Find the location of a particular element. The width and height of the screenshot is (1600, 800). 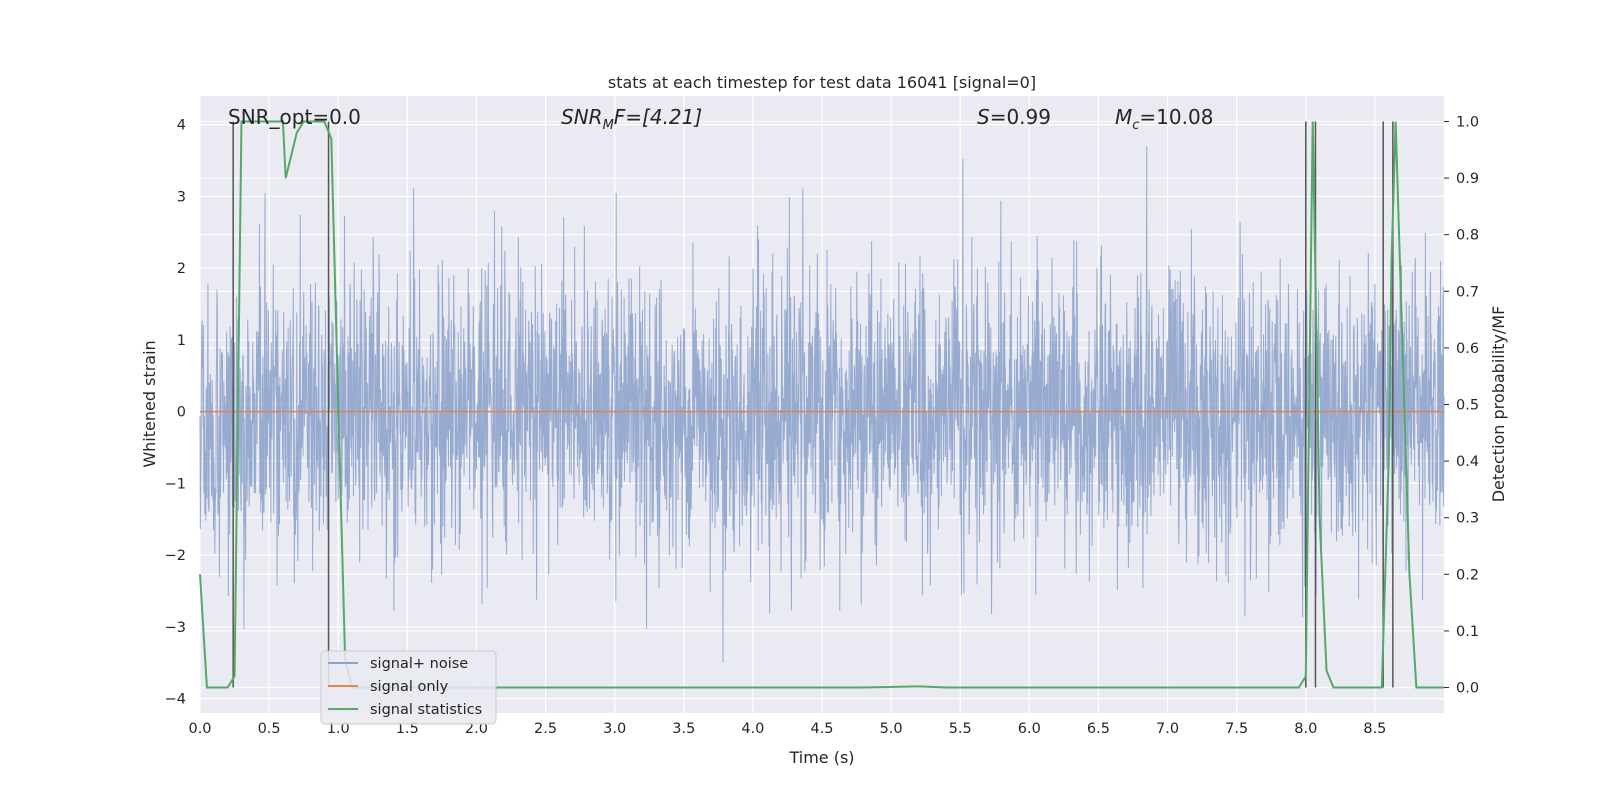

annotation-mc-value: =10.08 is located at coordinates (1176, 117).